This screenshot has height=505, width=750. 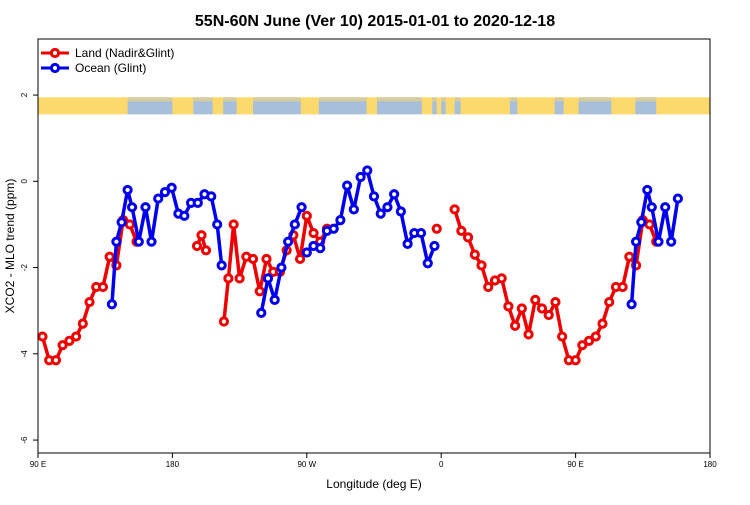 I want to click on y-tick-label: 0, so click(x=24, y=181).